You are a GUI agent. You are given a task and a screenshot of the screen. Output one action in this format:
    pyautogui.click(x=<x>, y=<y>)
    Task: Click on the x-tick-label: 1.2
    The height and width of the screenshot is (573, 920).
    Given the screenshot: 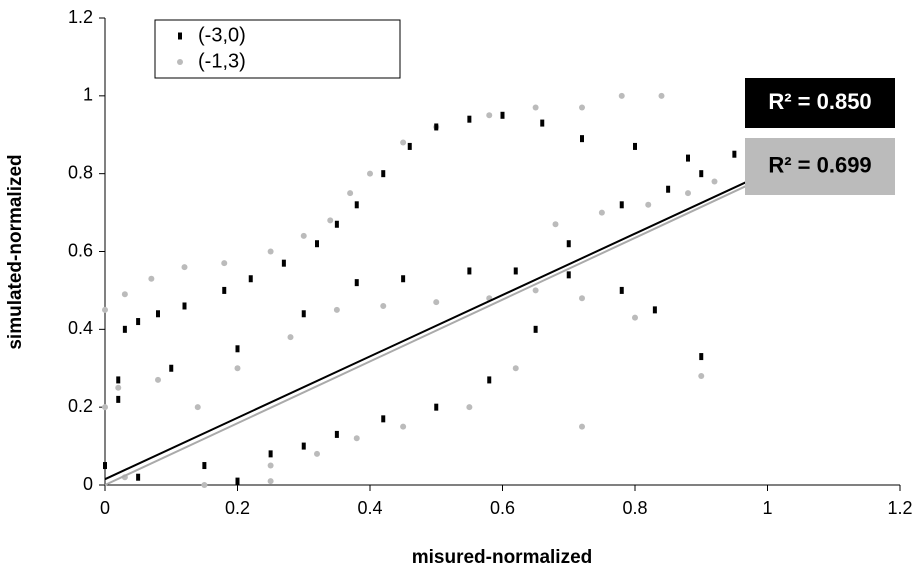 What is the action you would take?
    pyautogui.click(x=899, y=508)
    